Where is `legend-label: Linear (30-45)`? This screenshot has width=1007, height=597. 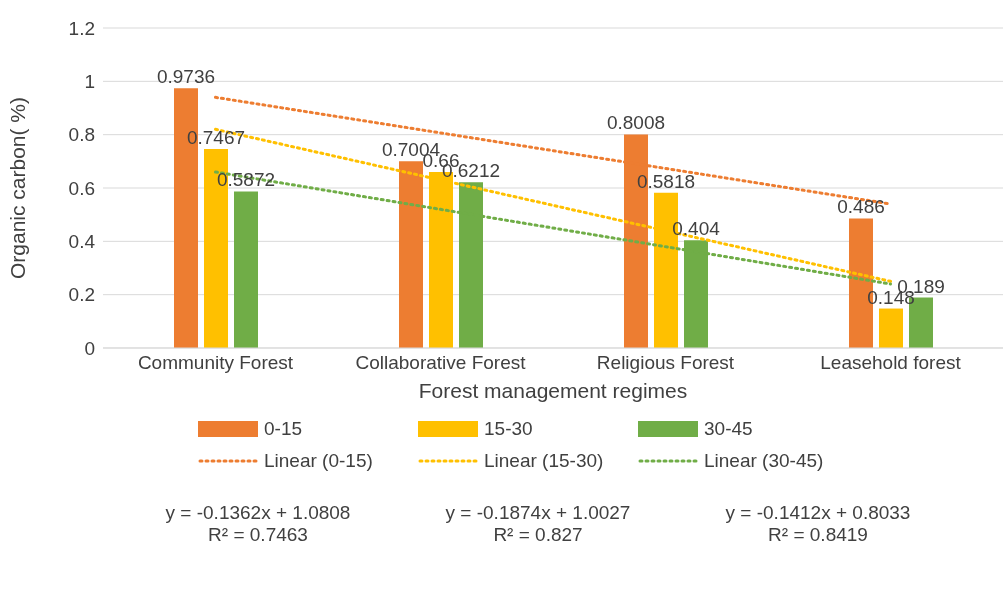
legend-label: Linear (30-45) is located at coordinates (764, 461).